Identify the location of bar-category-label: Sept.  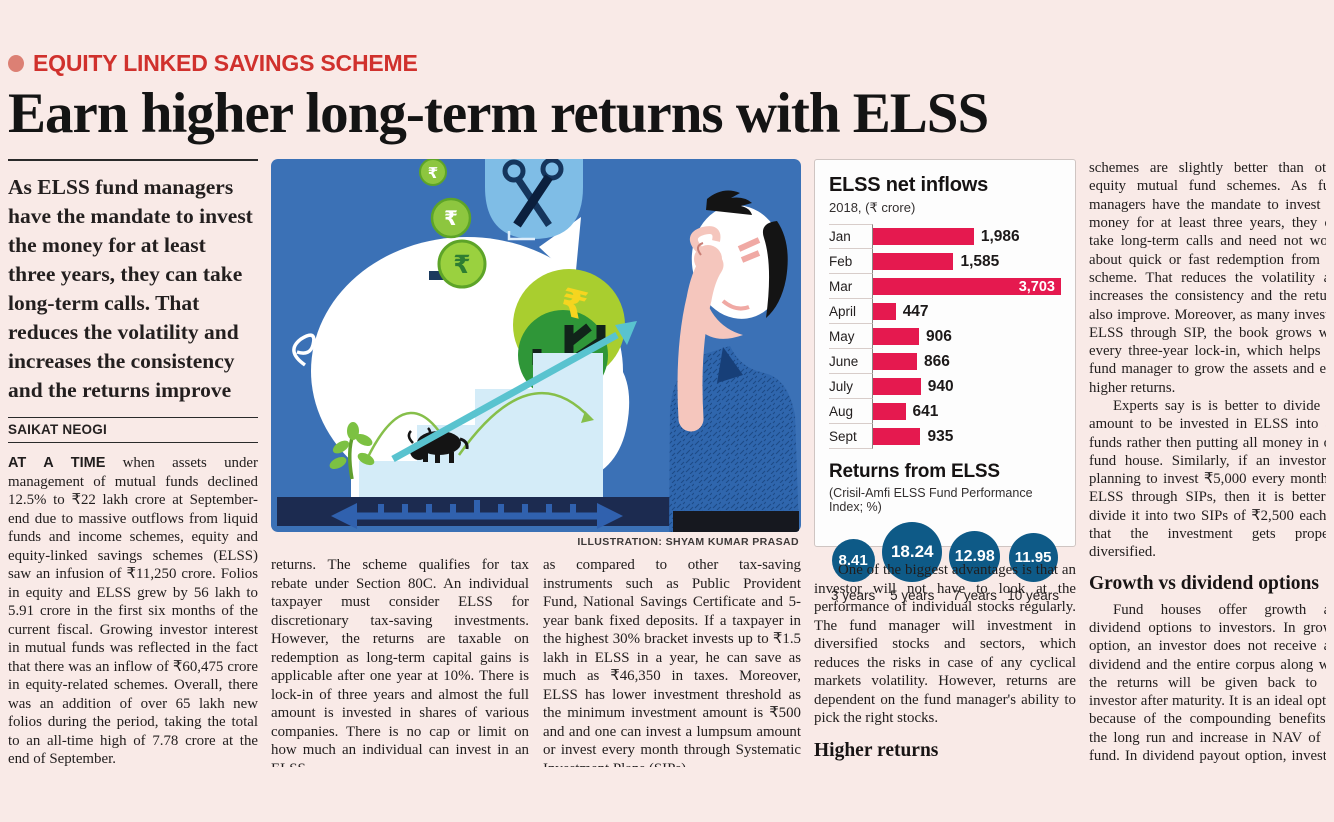
(851, 437).